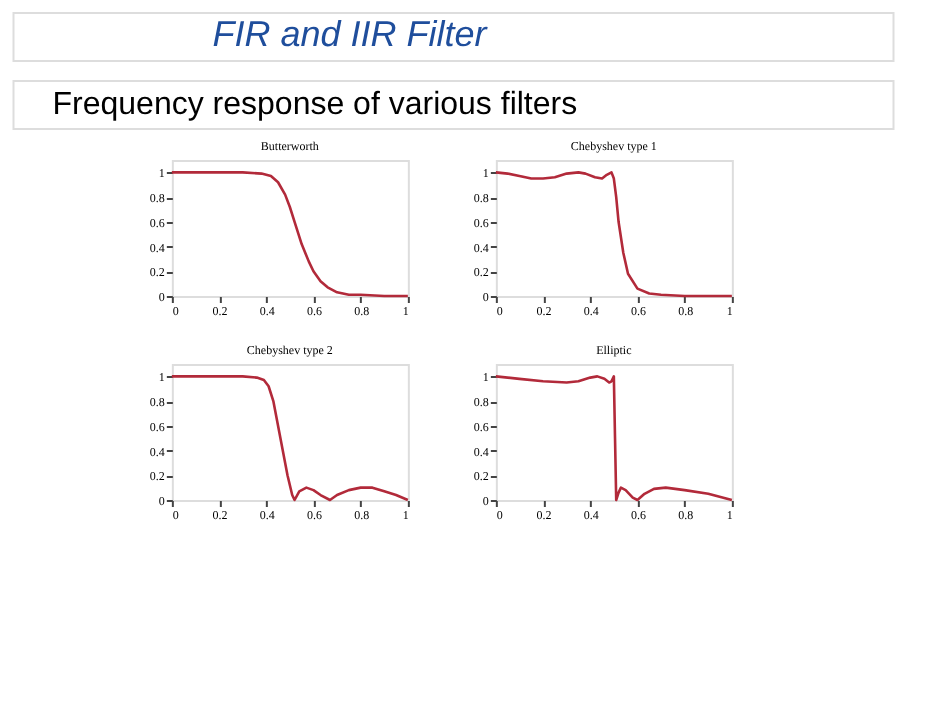  Describe the element at coordinates (350, 34) in the screenshot. I see `text: FIR and IIR Filter` at that location.